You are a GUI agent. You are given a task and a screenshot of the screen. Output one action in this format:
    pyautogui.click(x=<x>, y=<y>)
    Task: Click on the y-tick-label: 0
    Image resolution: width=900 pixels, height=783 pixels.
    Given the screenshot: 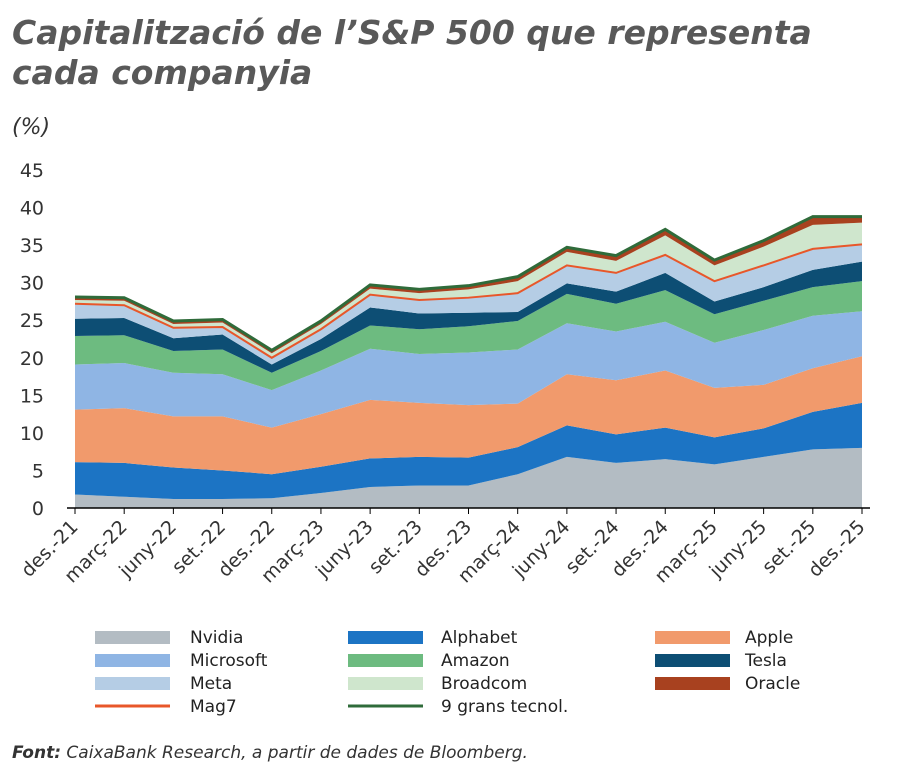 What is the action you would take?
    pyautogui.click(x=38, y=509)
    